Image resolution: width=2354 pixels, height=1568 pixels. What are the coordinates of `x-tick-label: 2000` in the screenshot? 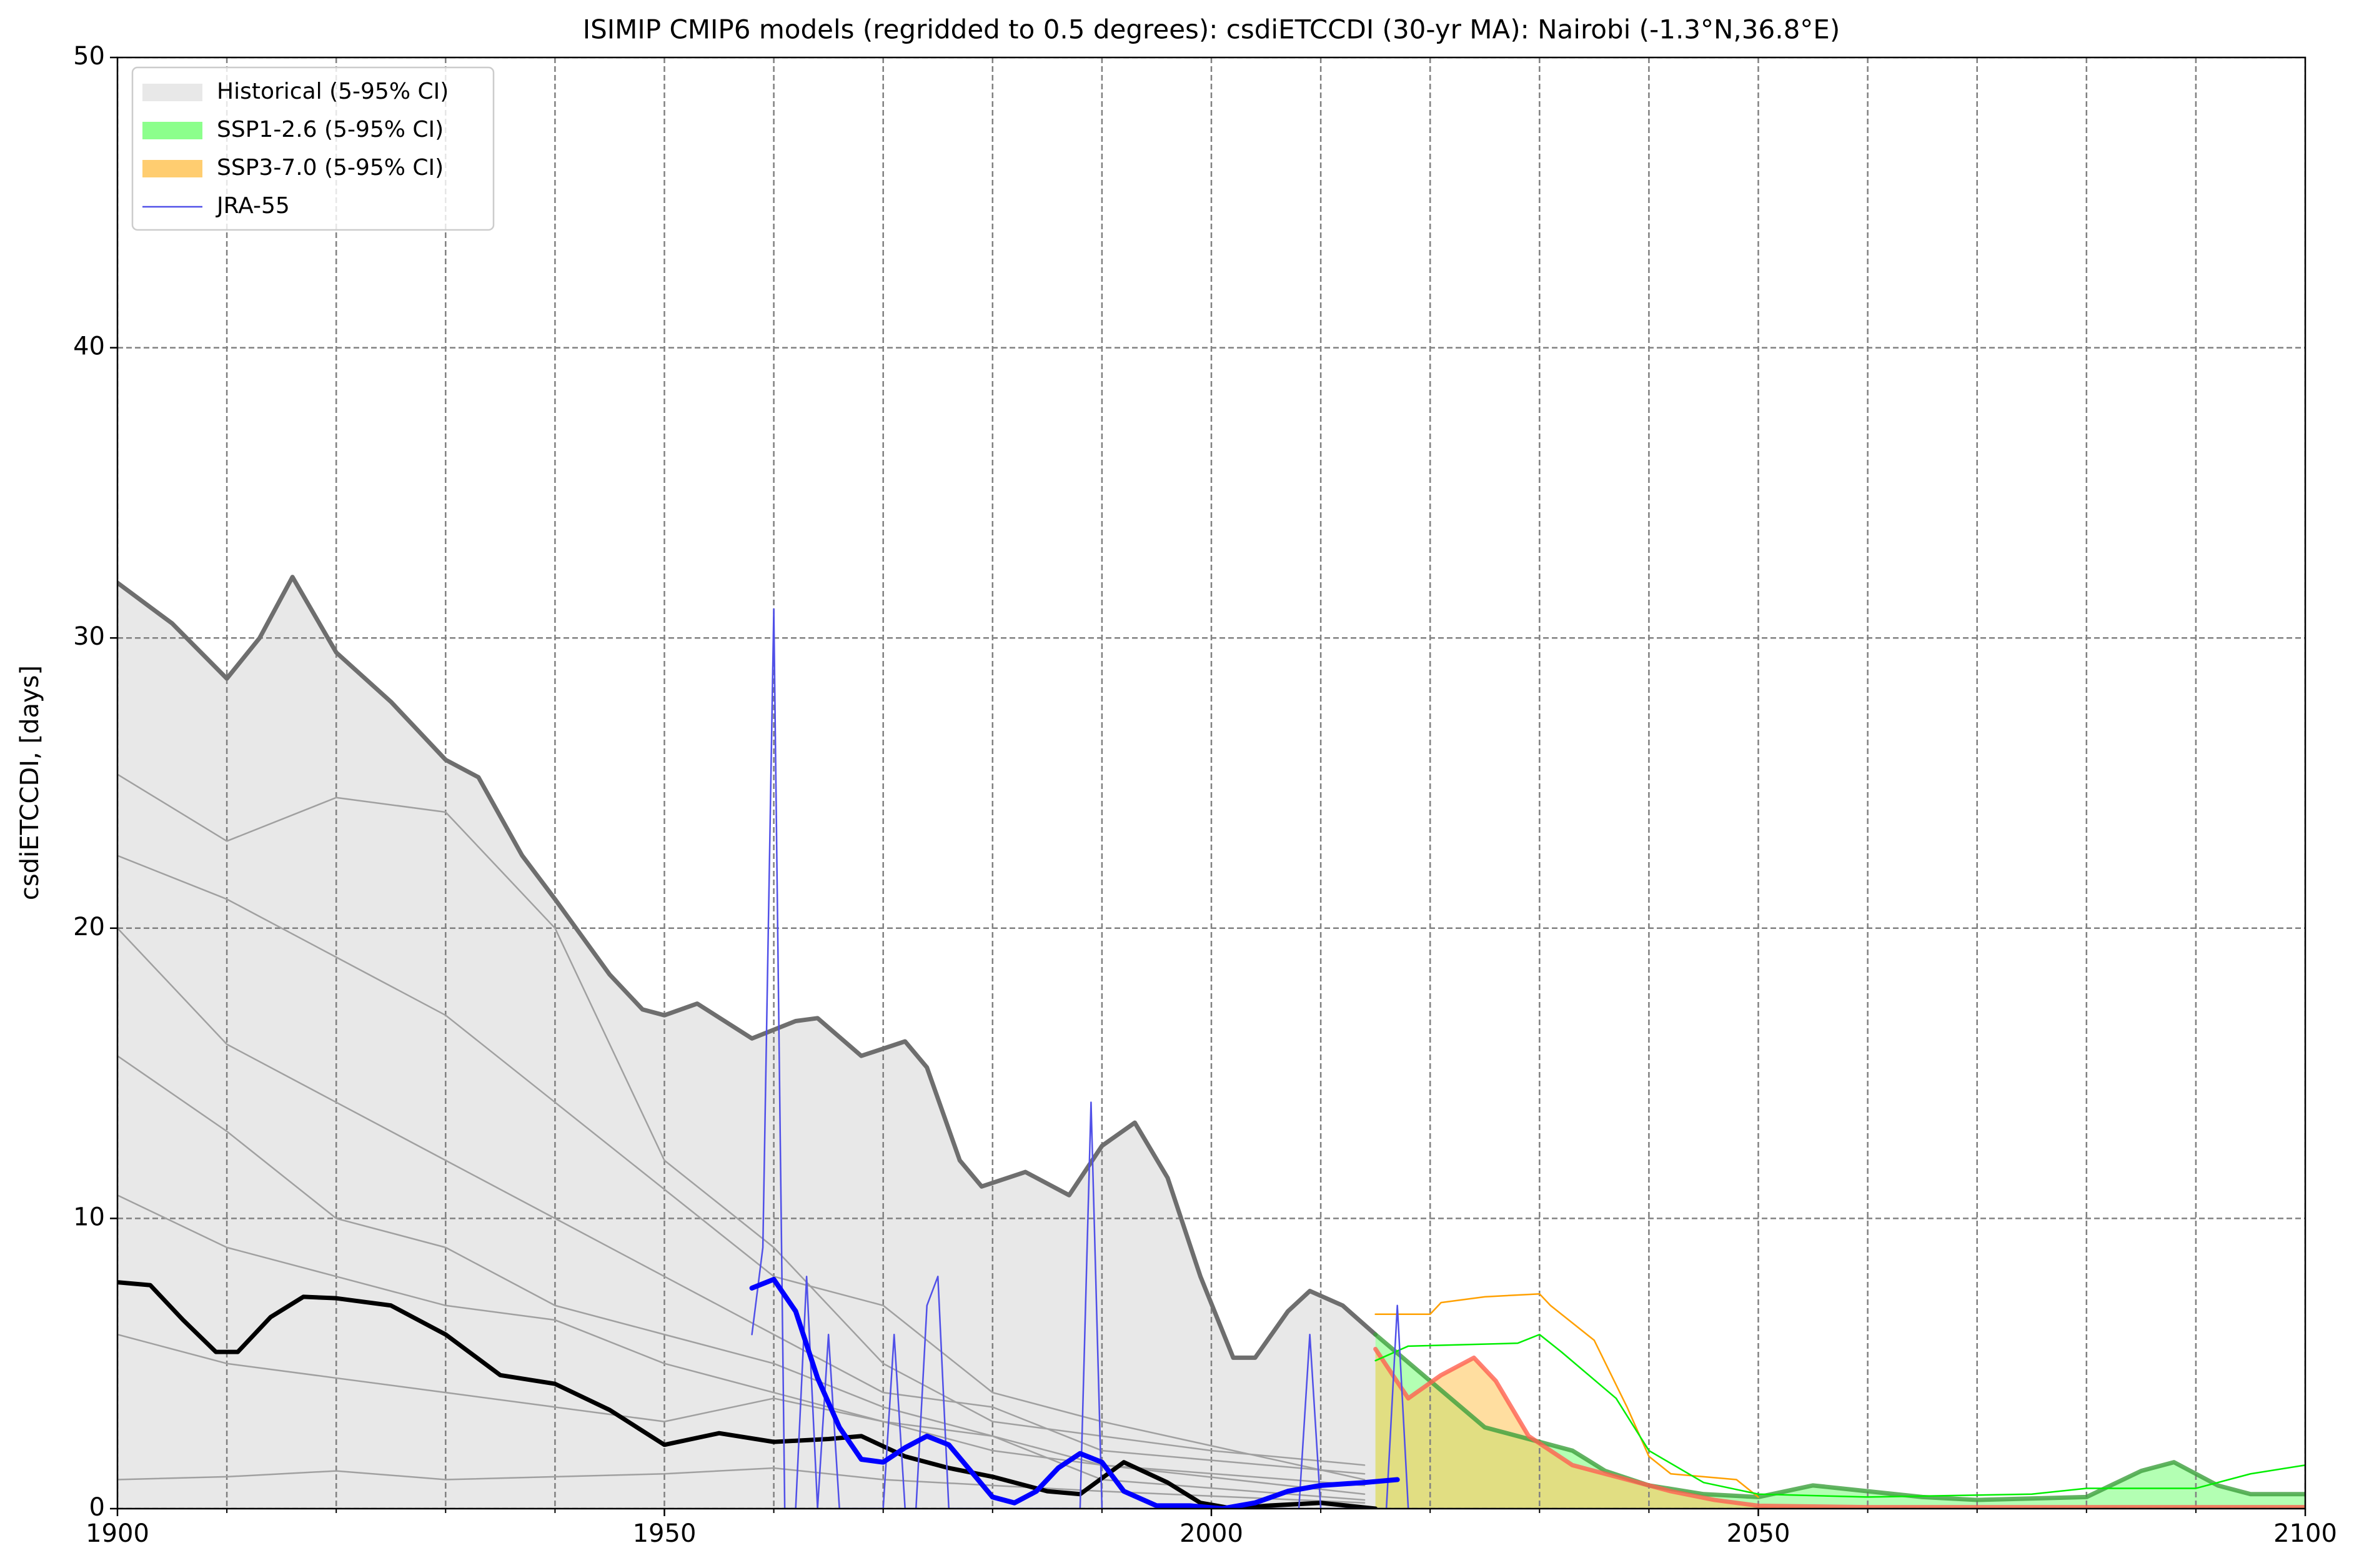 It's located at (1211, 1533).